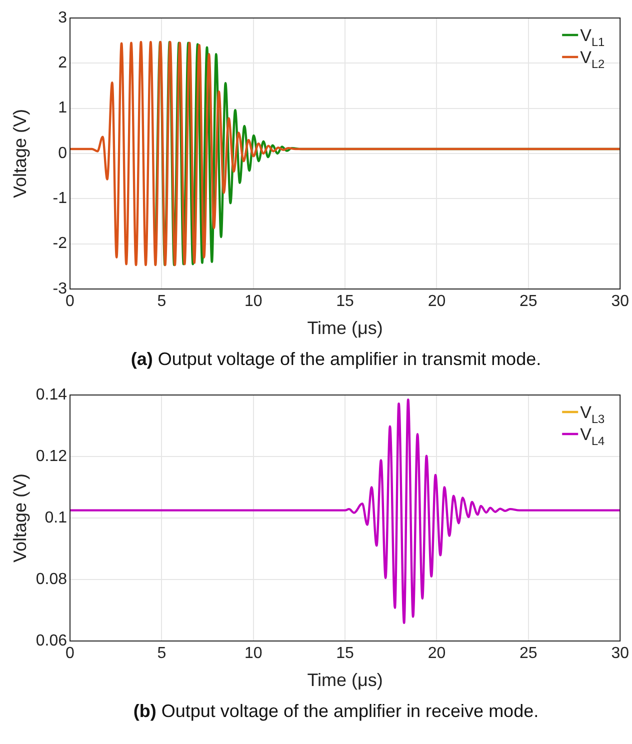  What do you see at coordinates (52, 641) in the screenshot?
I see `y-tick-label: 0.06` at bounding box center [52, 641].